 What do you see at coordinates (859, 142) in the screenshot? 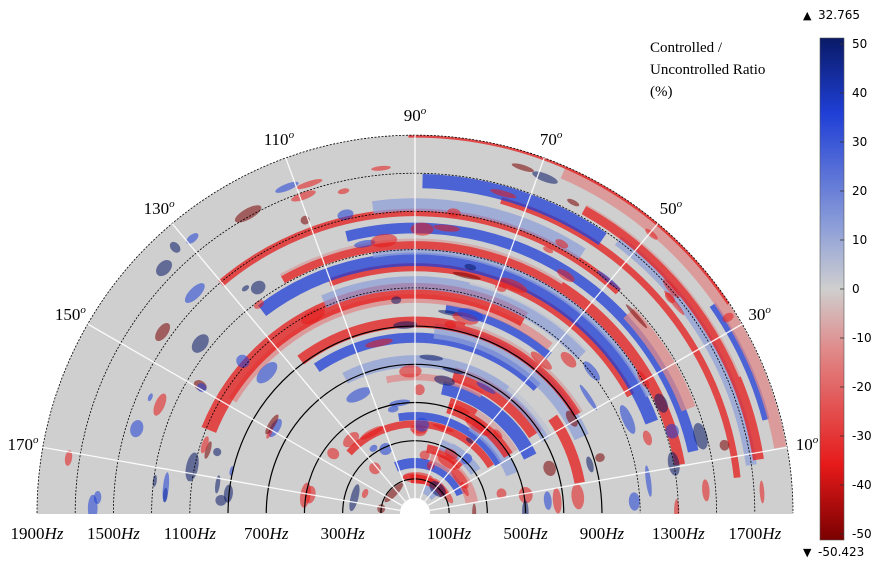
I see `colorbar-tick-label: 30` at bounding box center [859, 142].